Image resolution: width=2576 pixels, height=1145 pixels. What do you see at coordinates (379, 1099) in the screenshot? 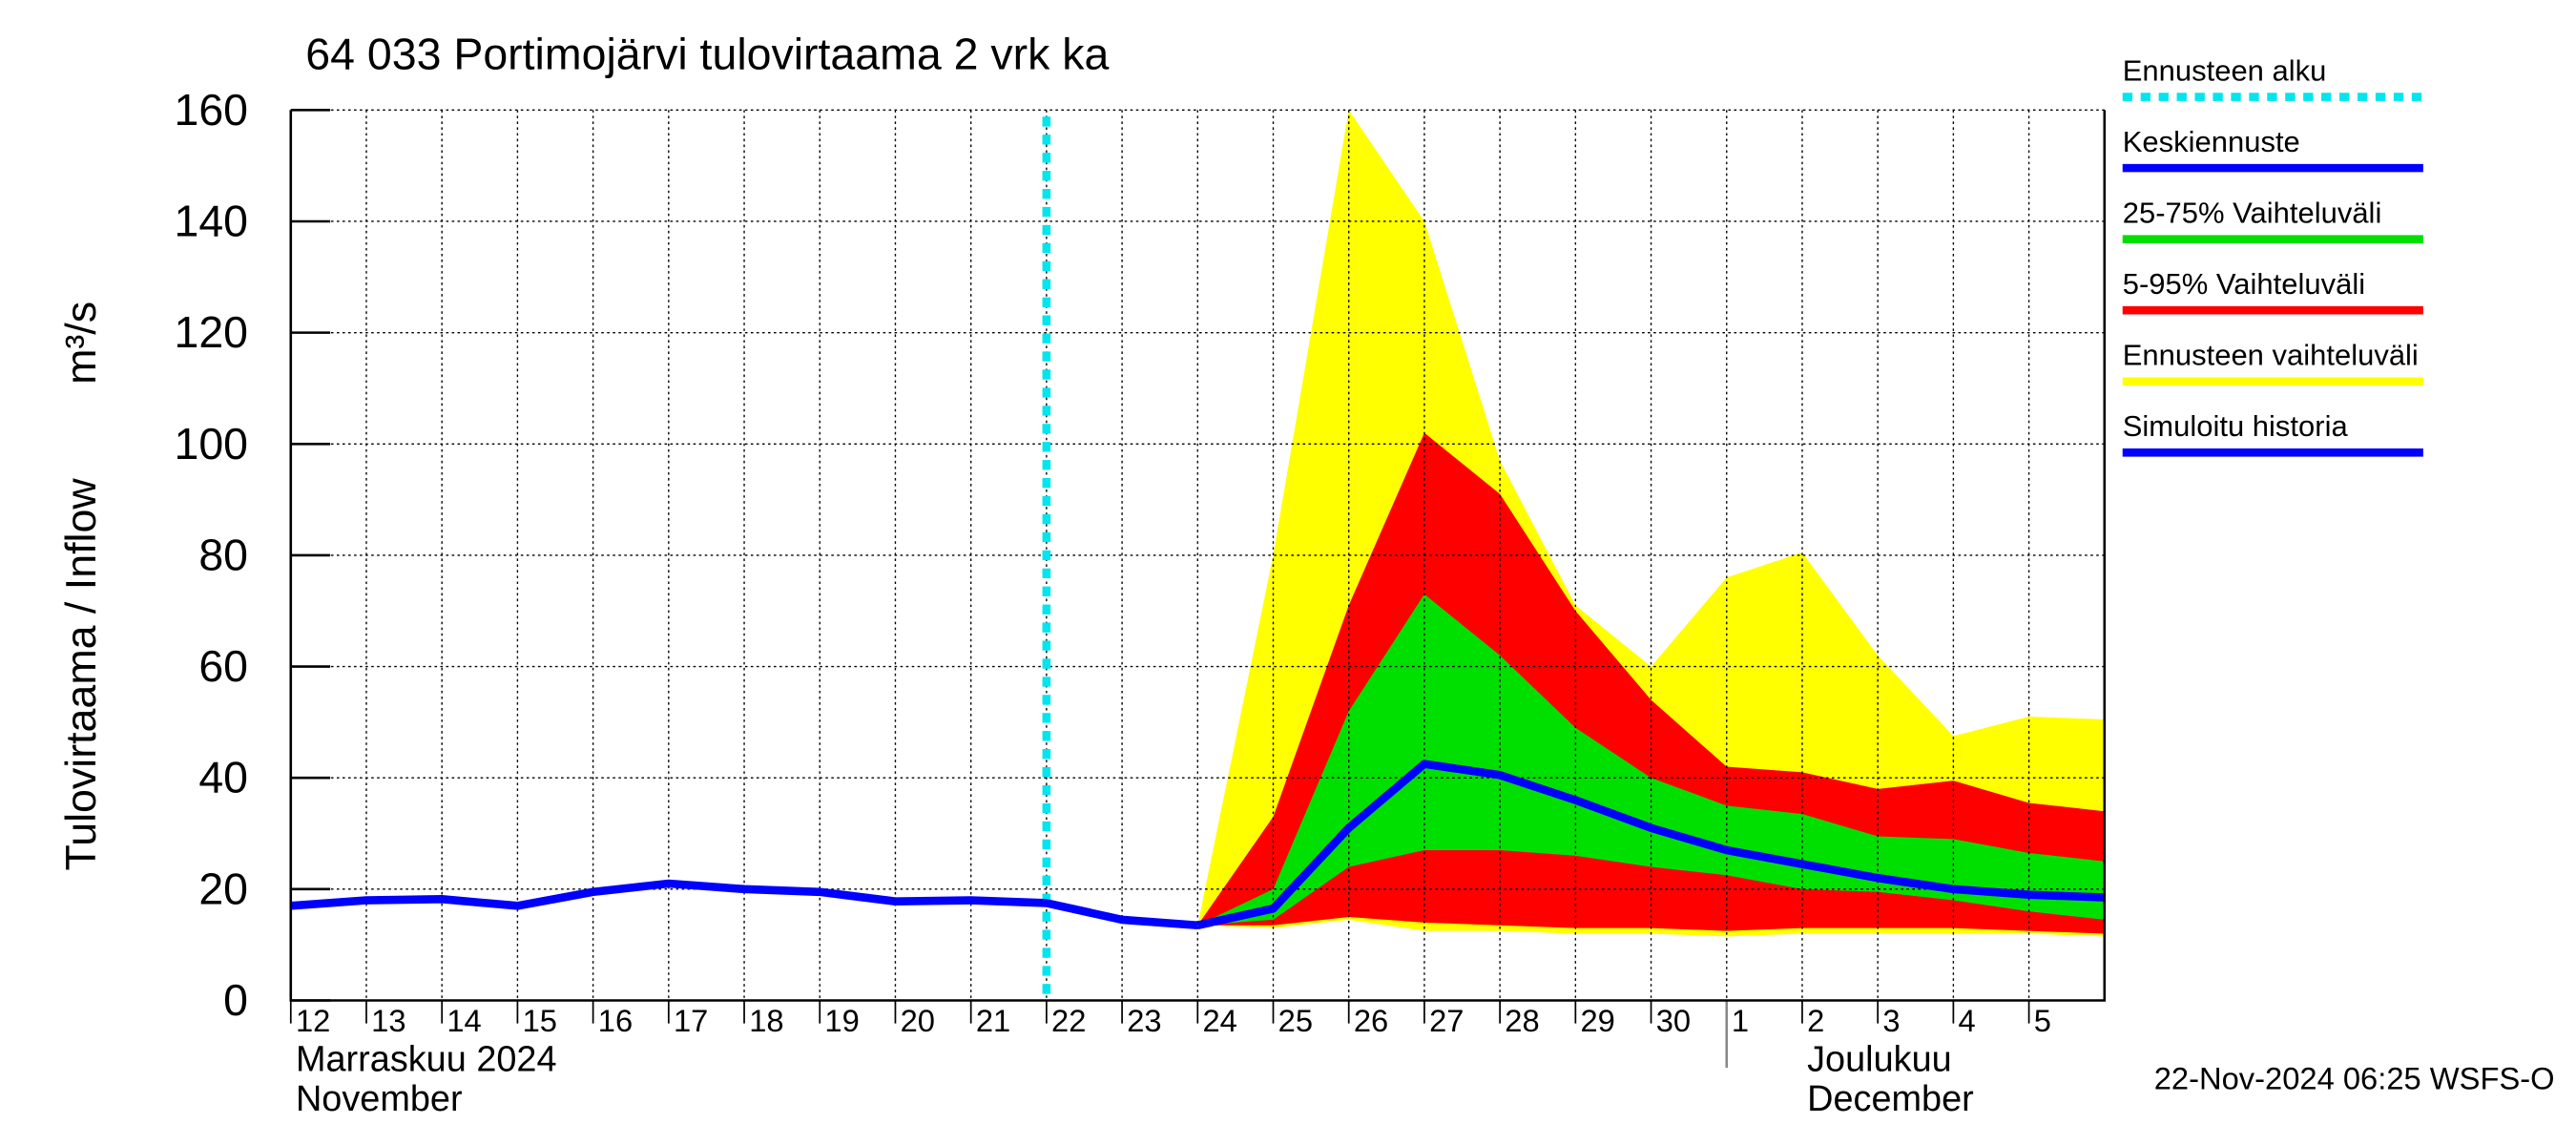
I see `month-label: November` at bounding box center [379, 1099].